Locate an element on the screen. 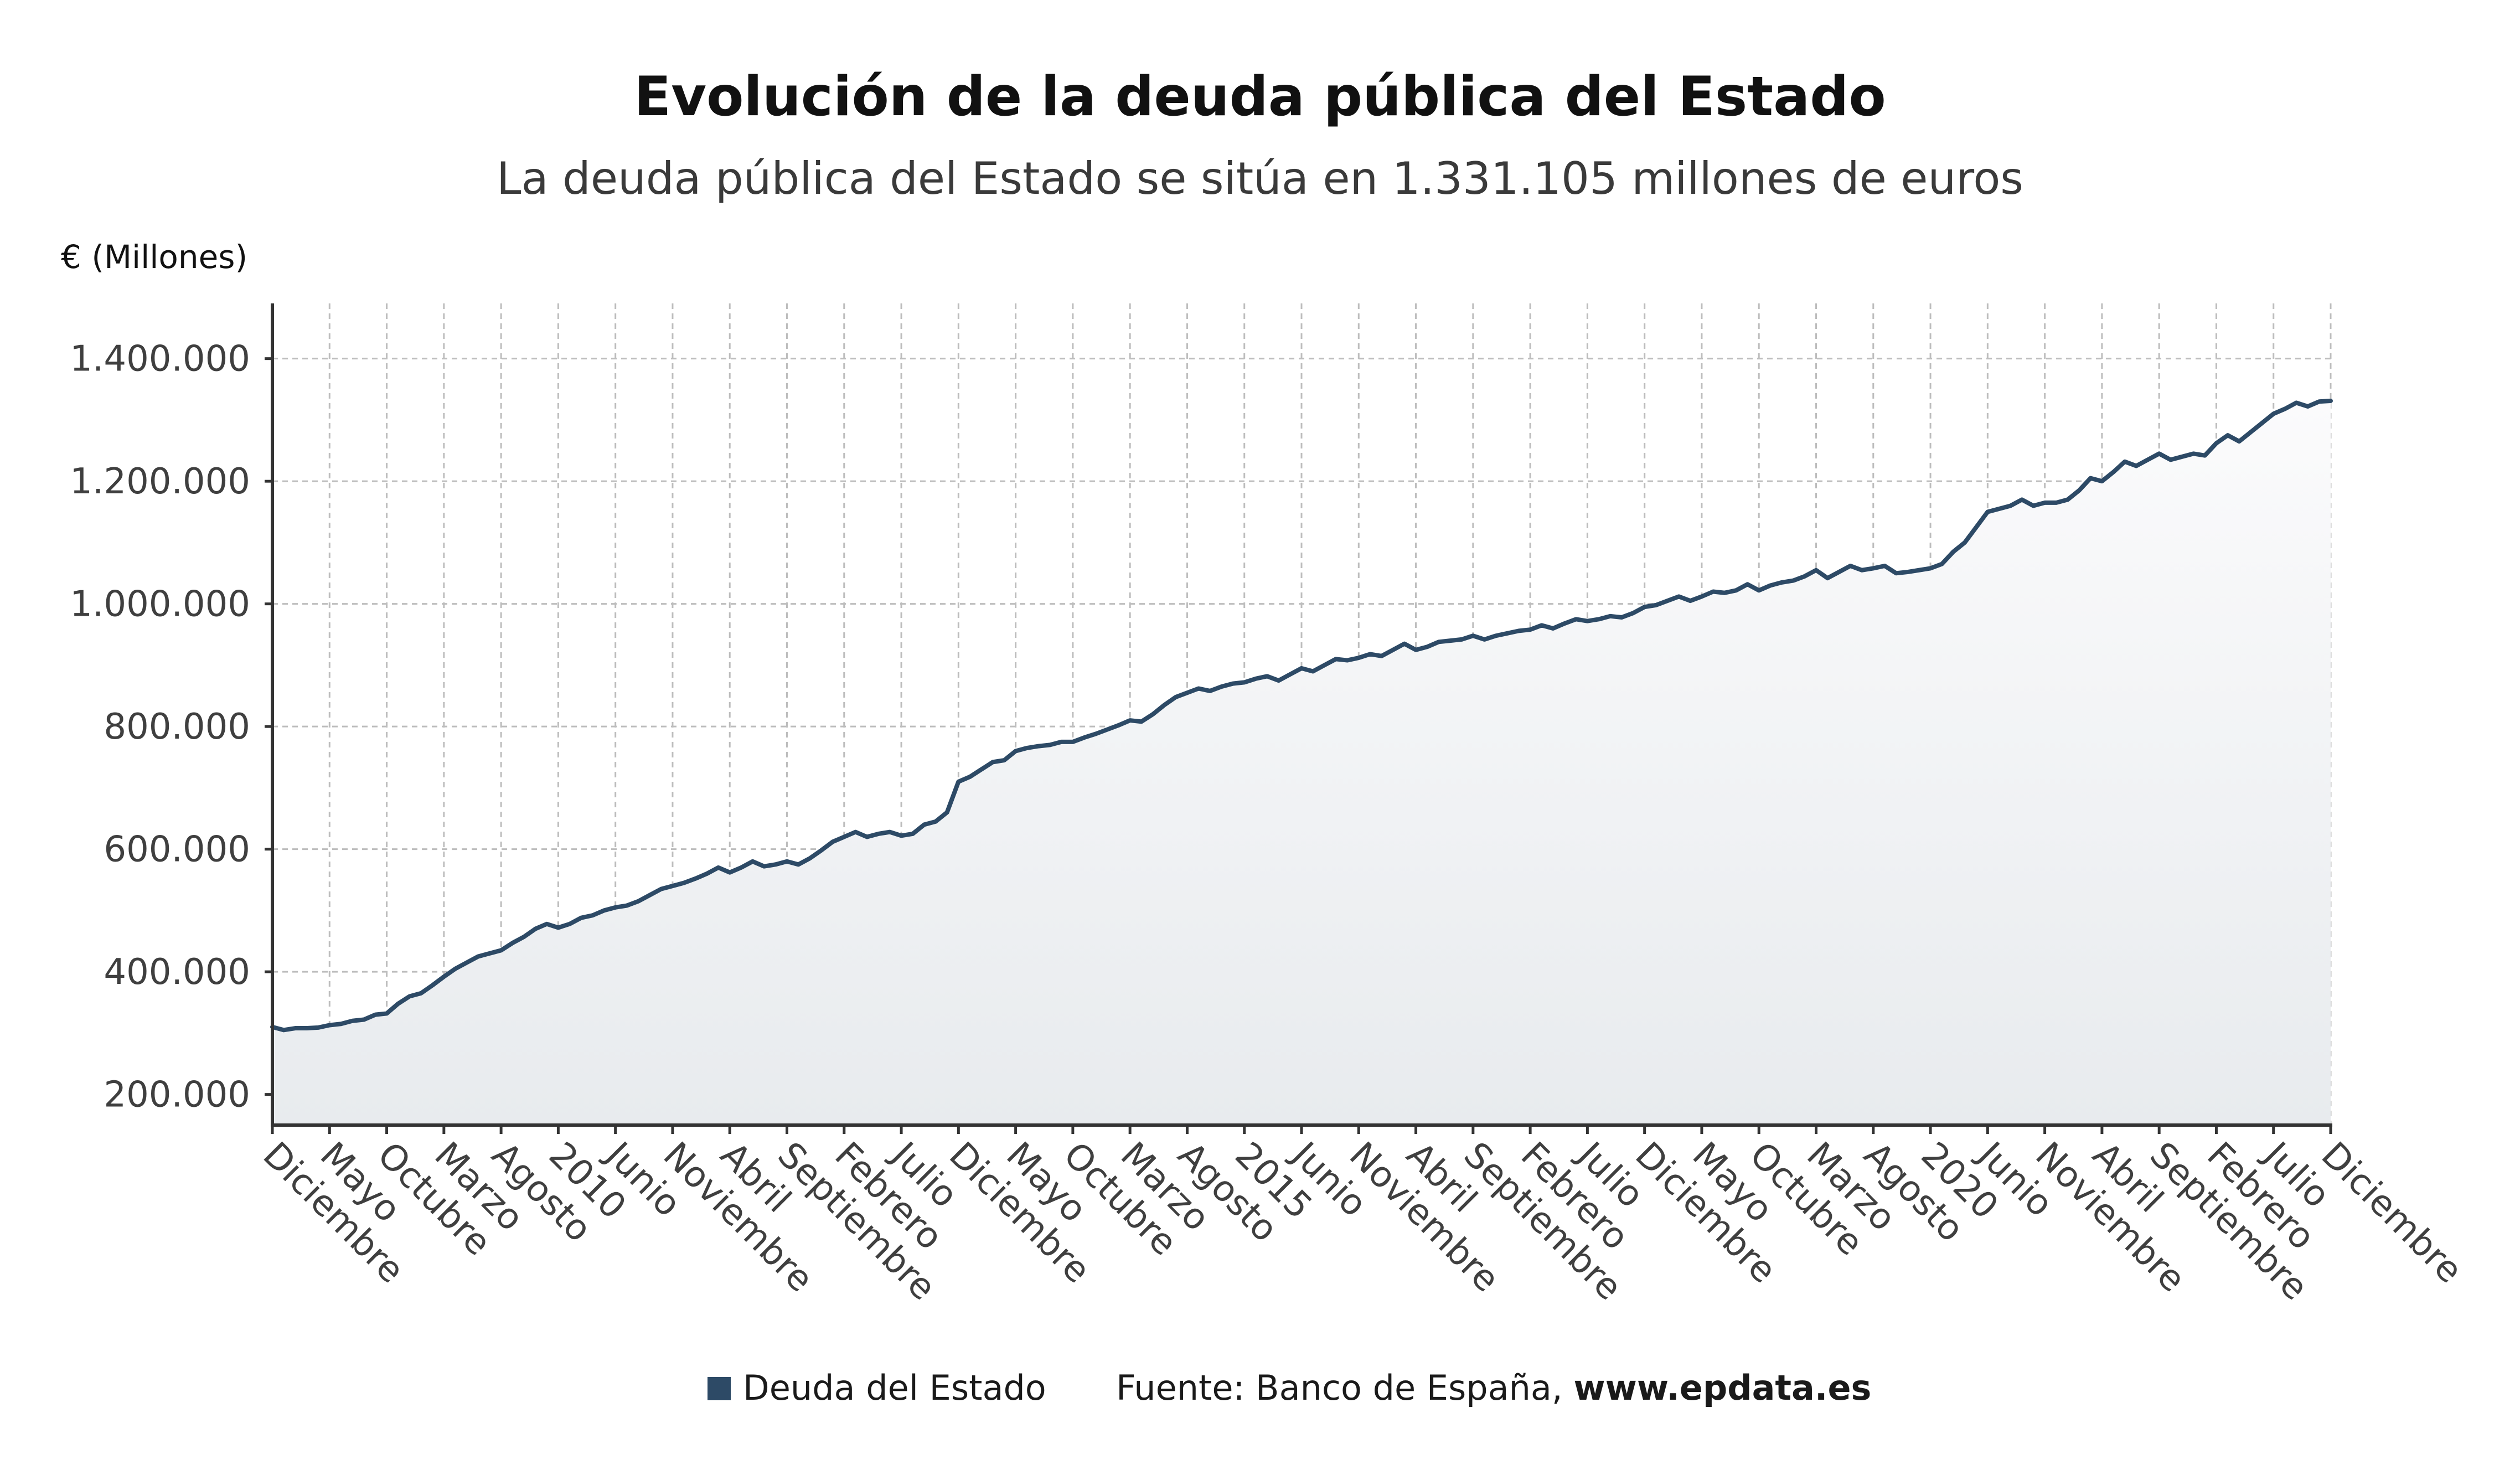 Image resolution: width=2520 pixels, height=1480 pixels. legend-series-label: Deuda del Estado is located at coordinates (894, 1388).